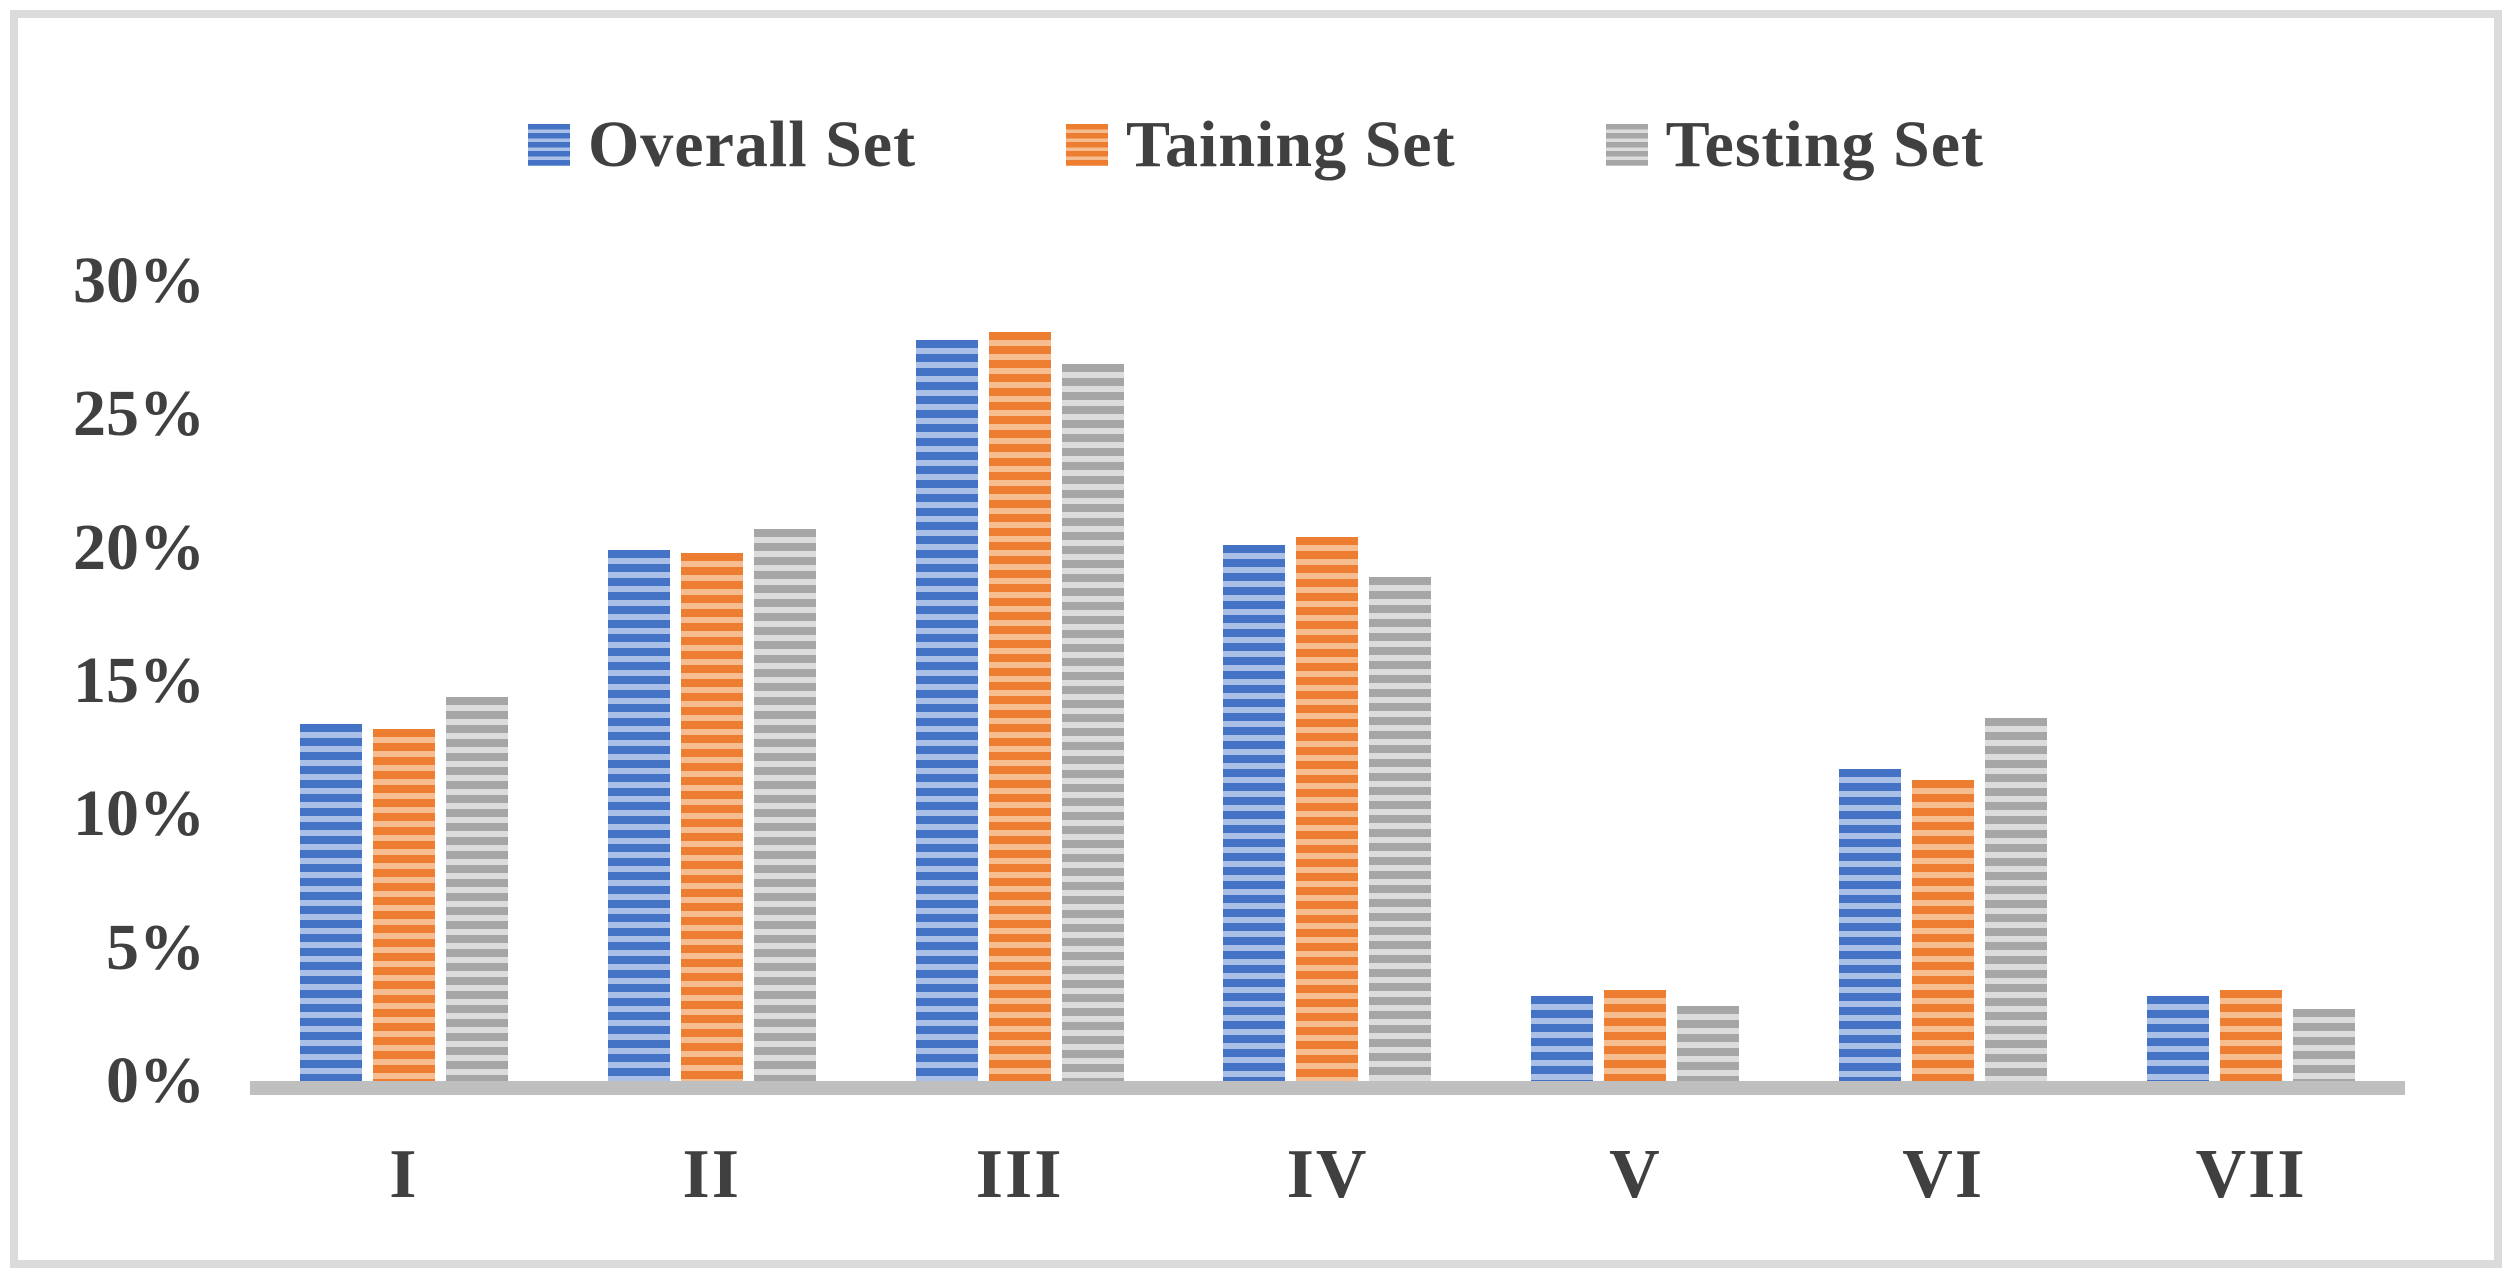 The image size is (2512, 1277). What do you see at coordinates (1635, 1174) in the screenshot?
I see `x-axis-label-V: V` at bounding box center [1635, 1174].